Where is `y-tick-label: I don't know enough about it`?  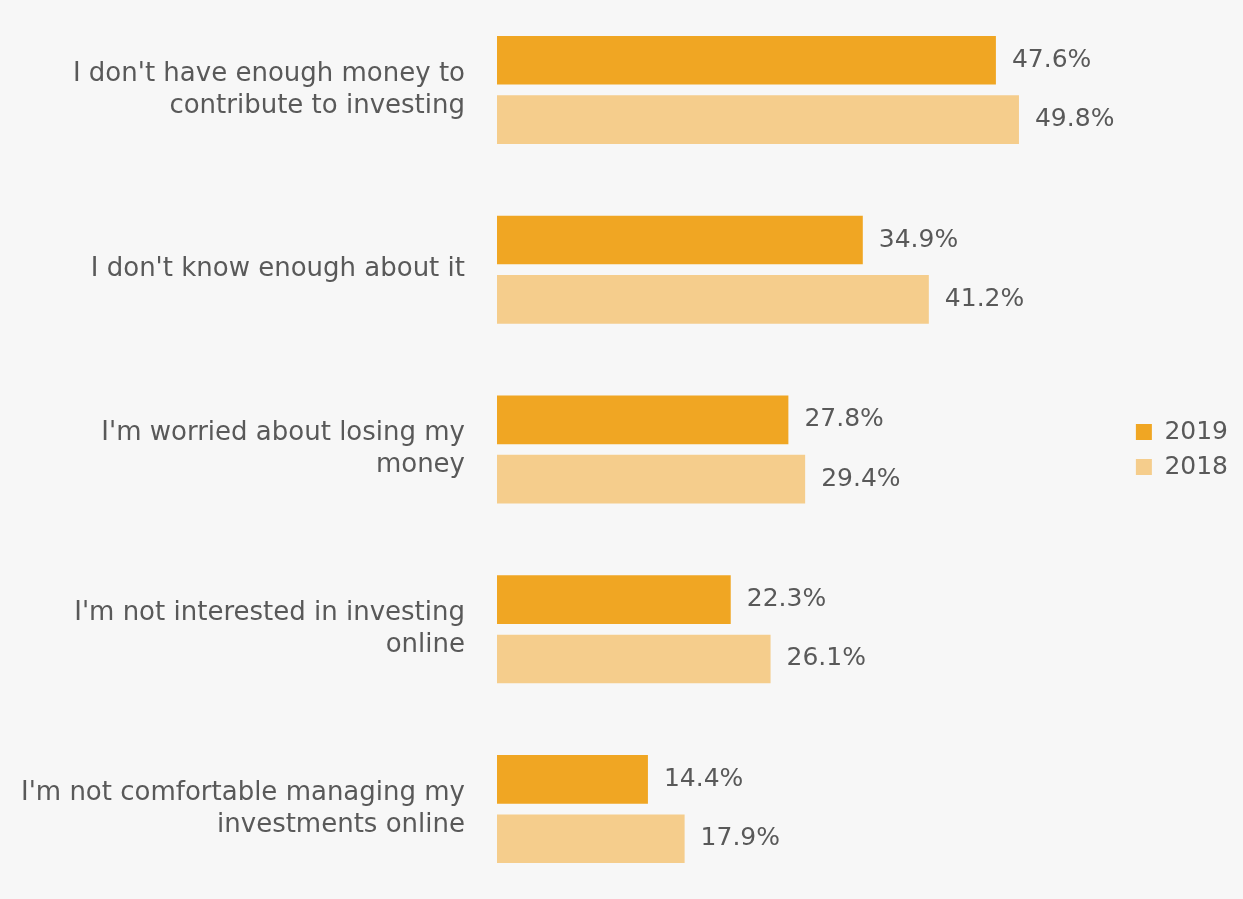
y-tick-label: I don't know enough about it is located at coordinates (277, 267).